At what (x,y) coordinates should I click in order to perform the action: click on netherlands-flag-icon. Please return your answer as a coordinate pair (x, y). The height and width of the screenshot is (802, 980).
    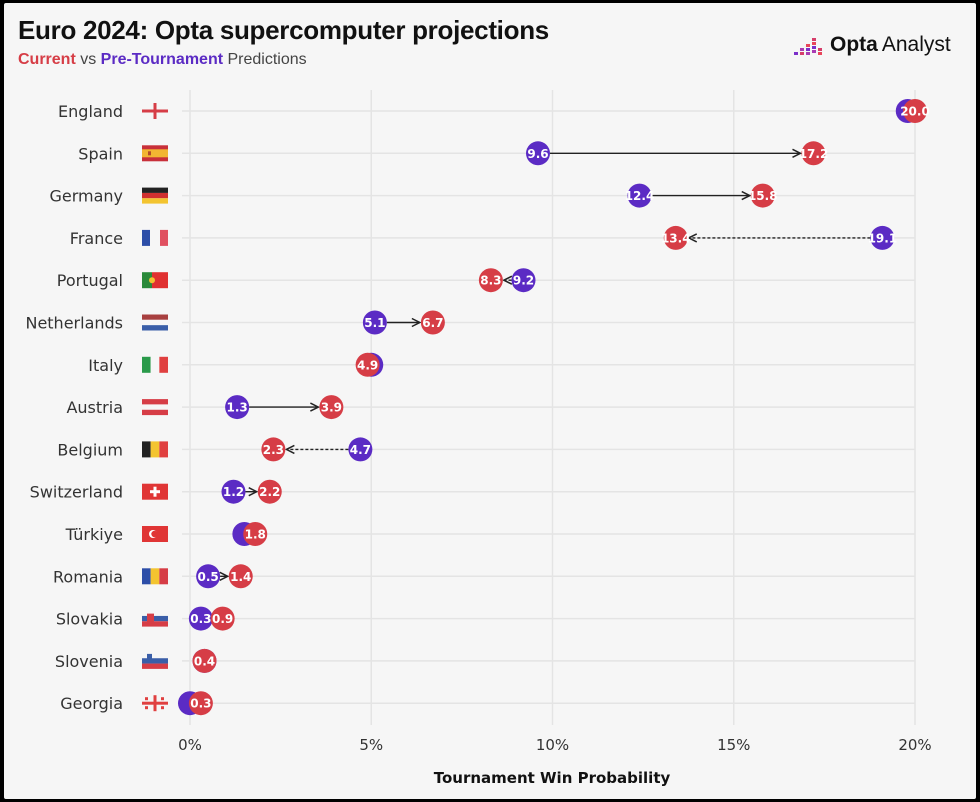
    Looking at the image, I should click on (155, 322).